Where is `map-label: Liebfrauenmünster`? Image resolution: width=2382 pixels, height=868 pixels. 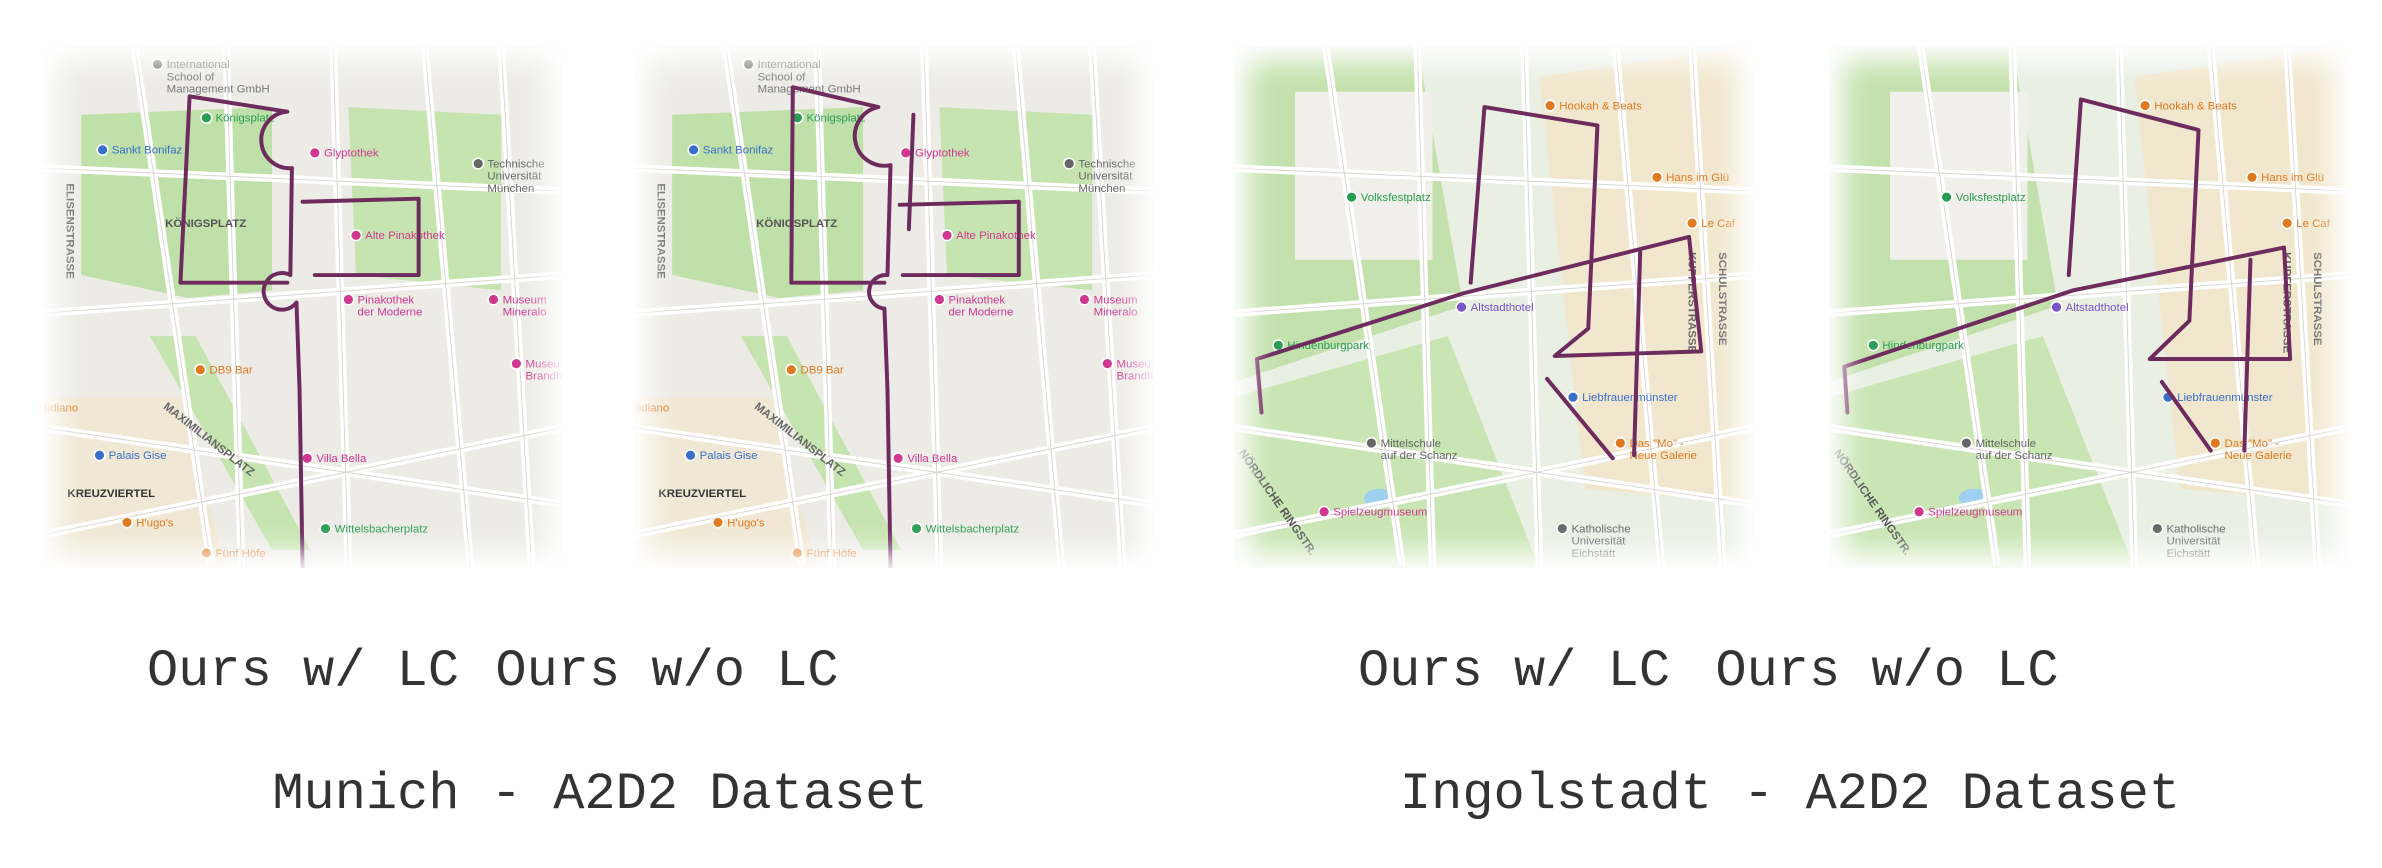 map-label: Liebfrauenmünster is located at coordinates (2217, 397).